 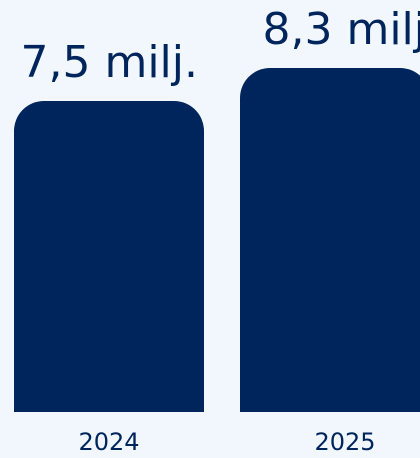 I want to click on value-label-2025: 8,3 milj., so click(x=341, y=29).